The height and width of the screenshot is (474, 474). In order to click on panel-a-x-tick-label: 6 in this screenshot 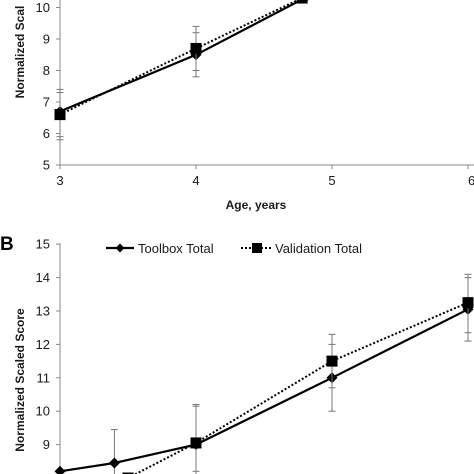, I will do `click(471, 180)`.